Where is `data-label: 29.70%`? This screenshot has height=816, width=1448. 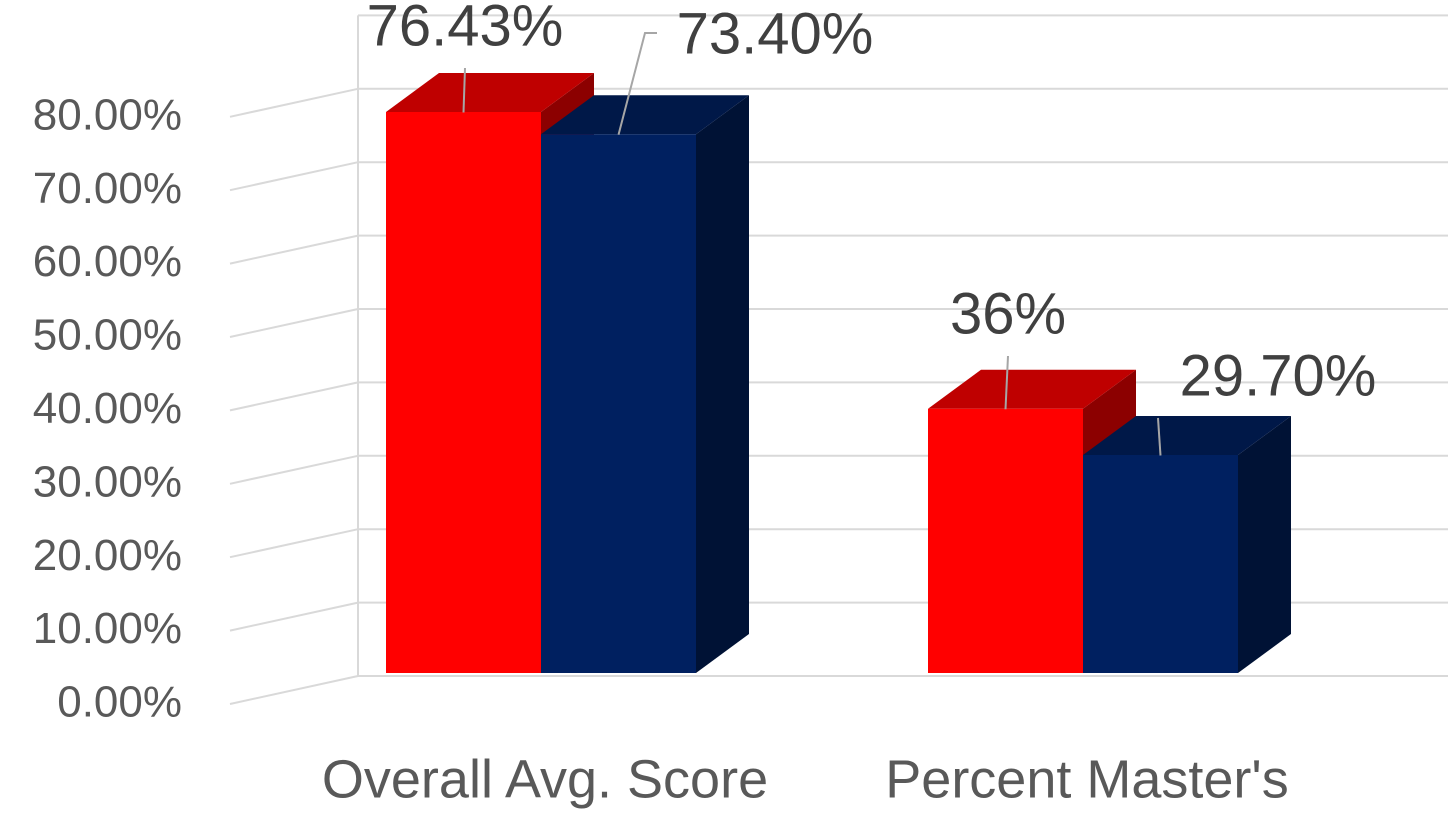
data-label: 29.70% is located at coordinates (1278, 375).